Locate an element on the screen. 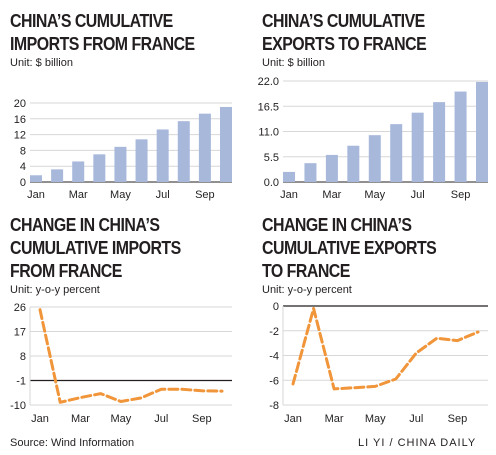 Image resolution: width=496 pixels, height=455 pixels. unit-label-imports: Unit: $ billion is located at coordinates (41, 63).